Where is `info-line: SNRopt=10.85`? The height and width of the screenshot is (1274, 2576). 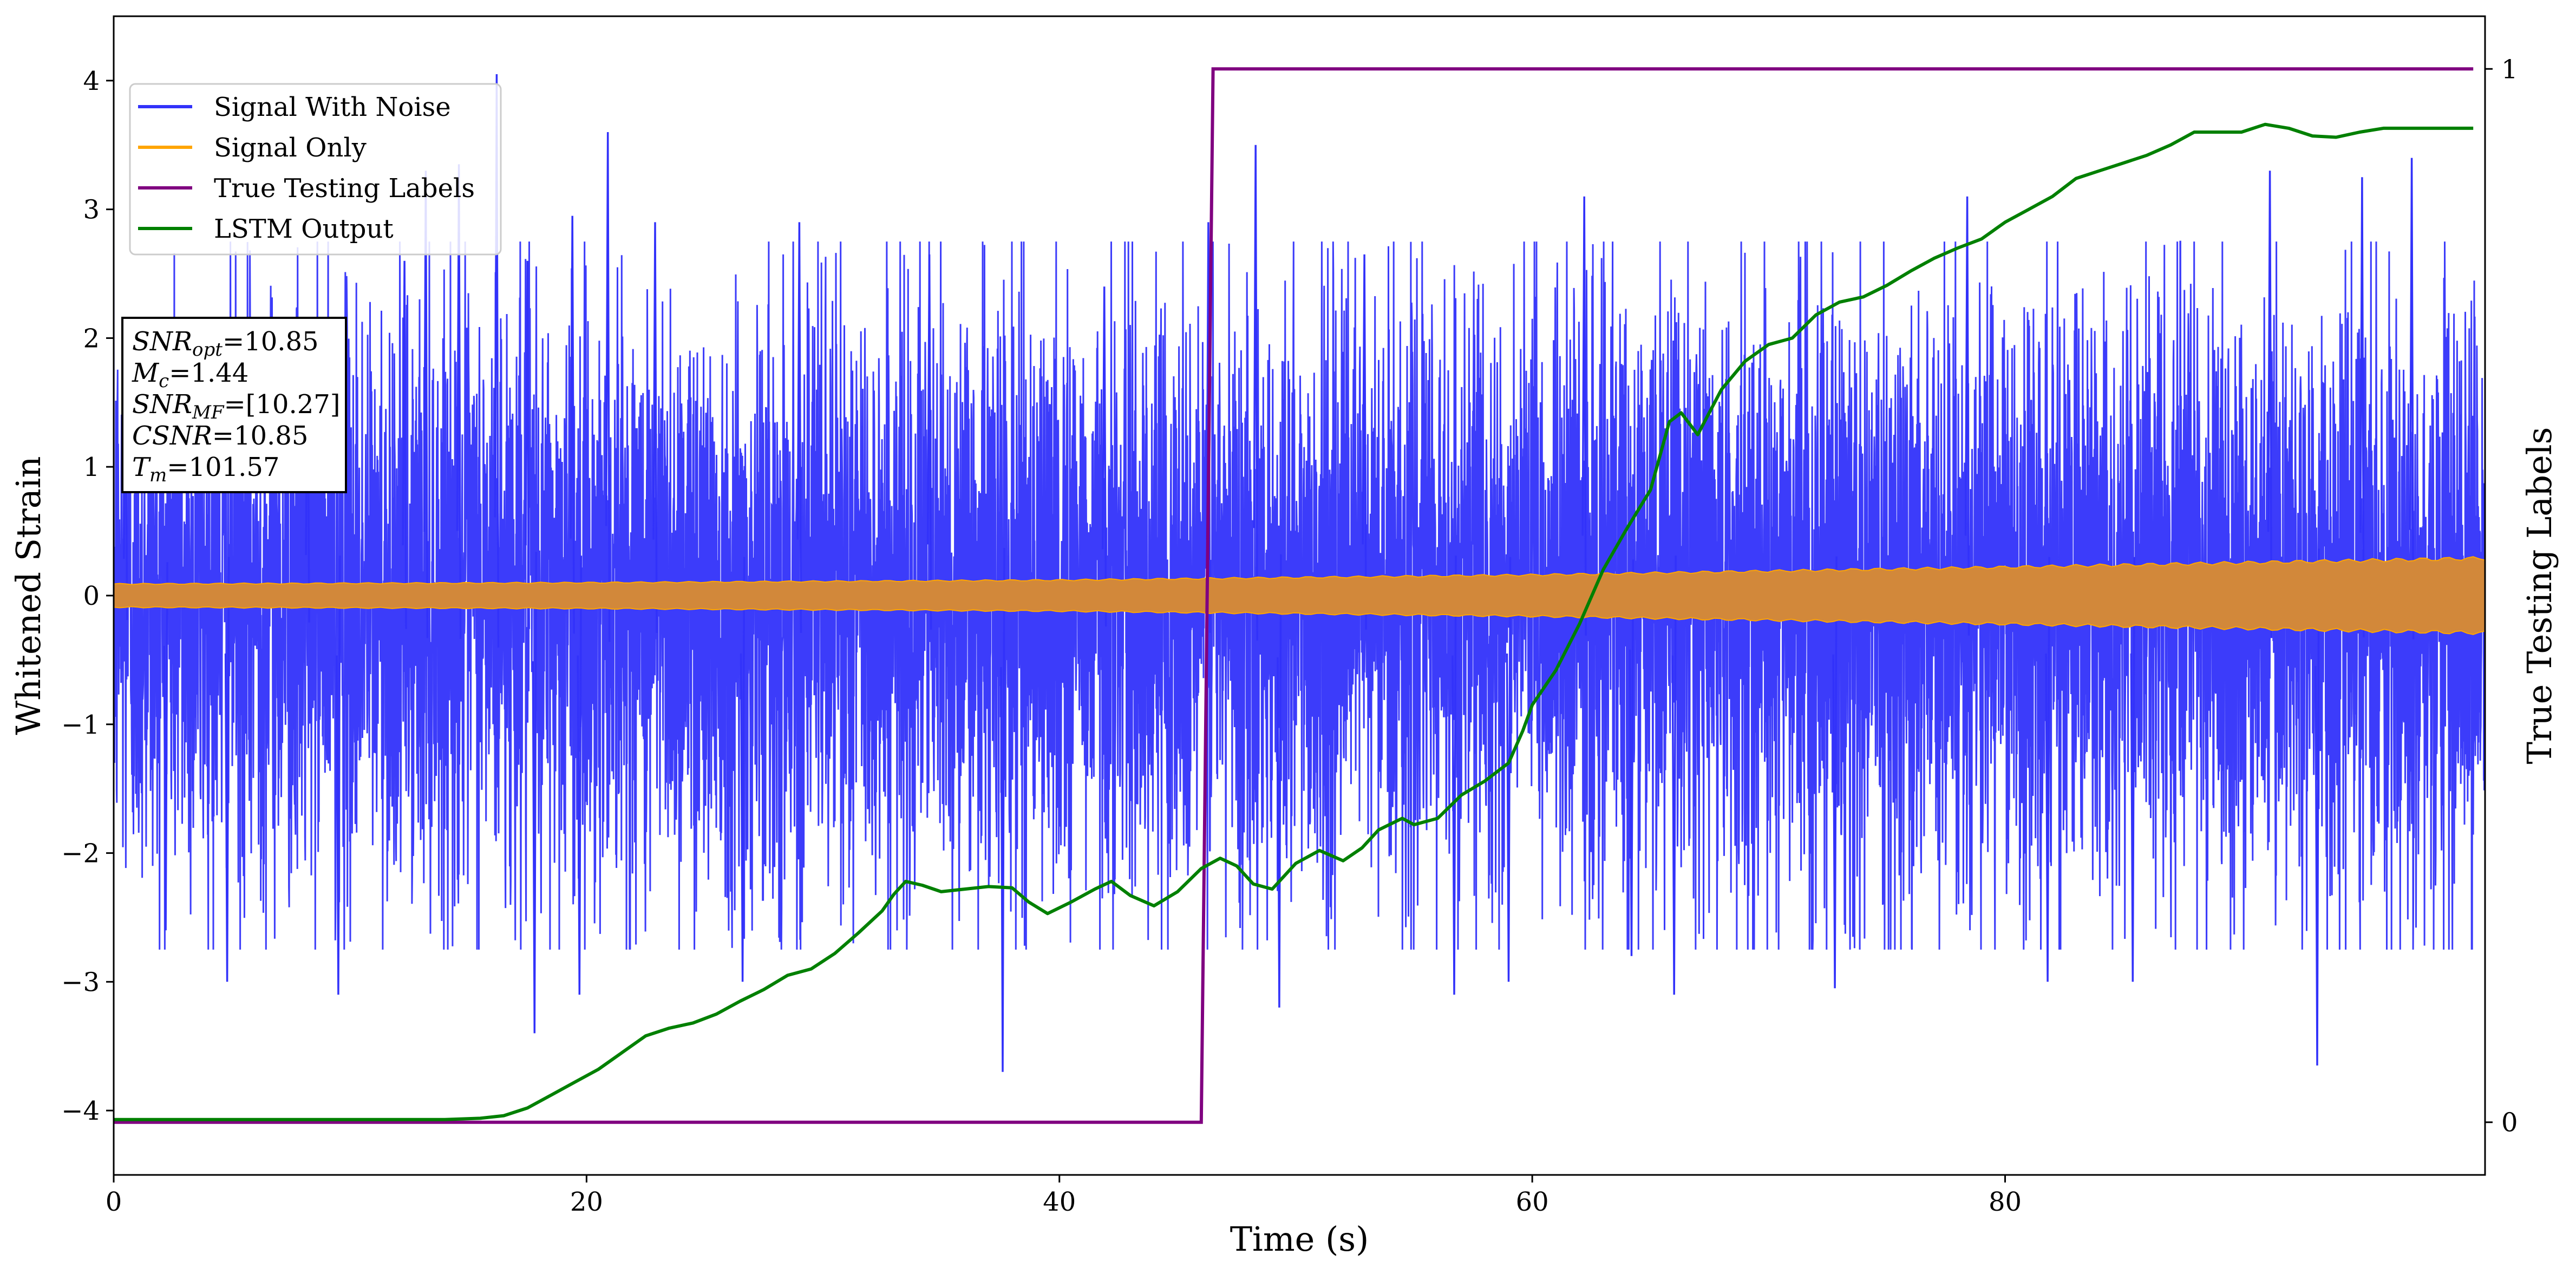
info-line: SNRopt=10.85 is located at coordinates (225, 343).